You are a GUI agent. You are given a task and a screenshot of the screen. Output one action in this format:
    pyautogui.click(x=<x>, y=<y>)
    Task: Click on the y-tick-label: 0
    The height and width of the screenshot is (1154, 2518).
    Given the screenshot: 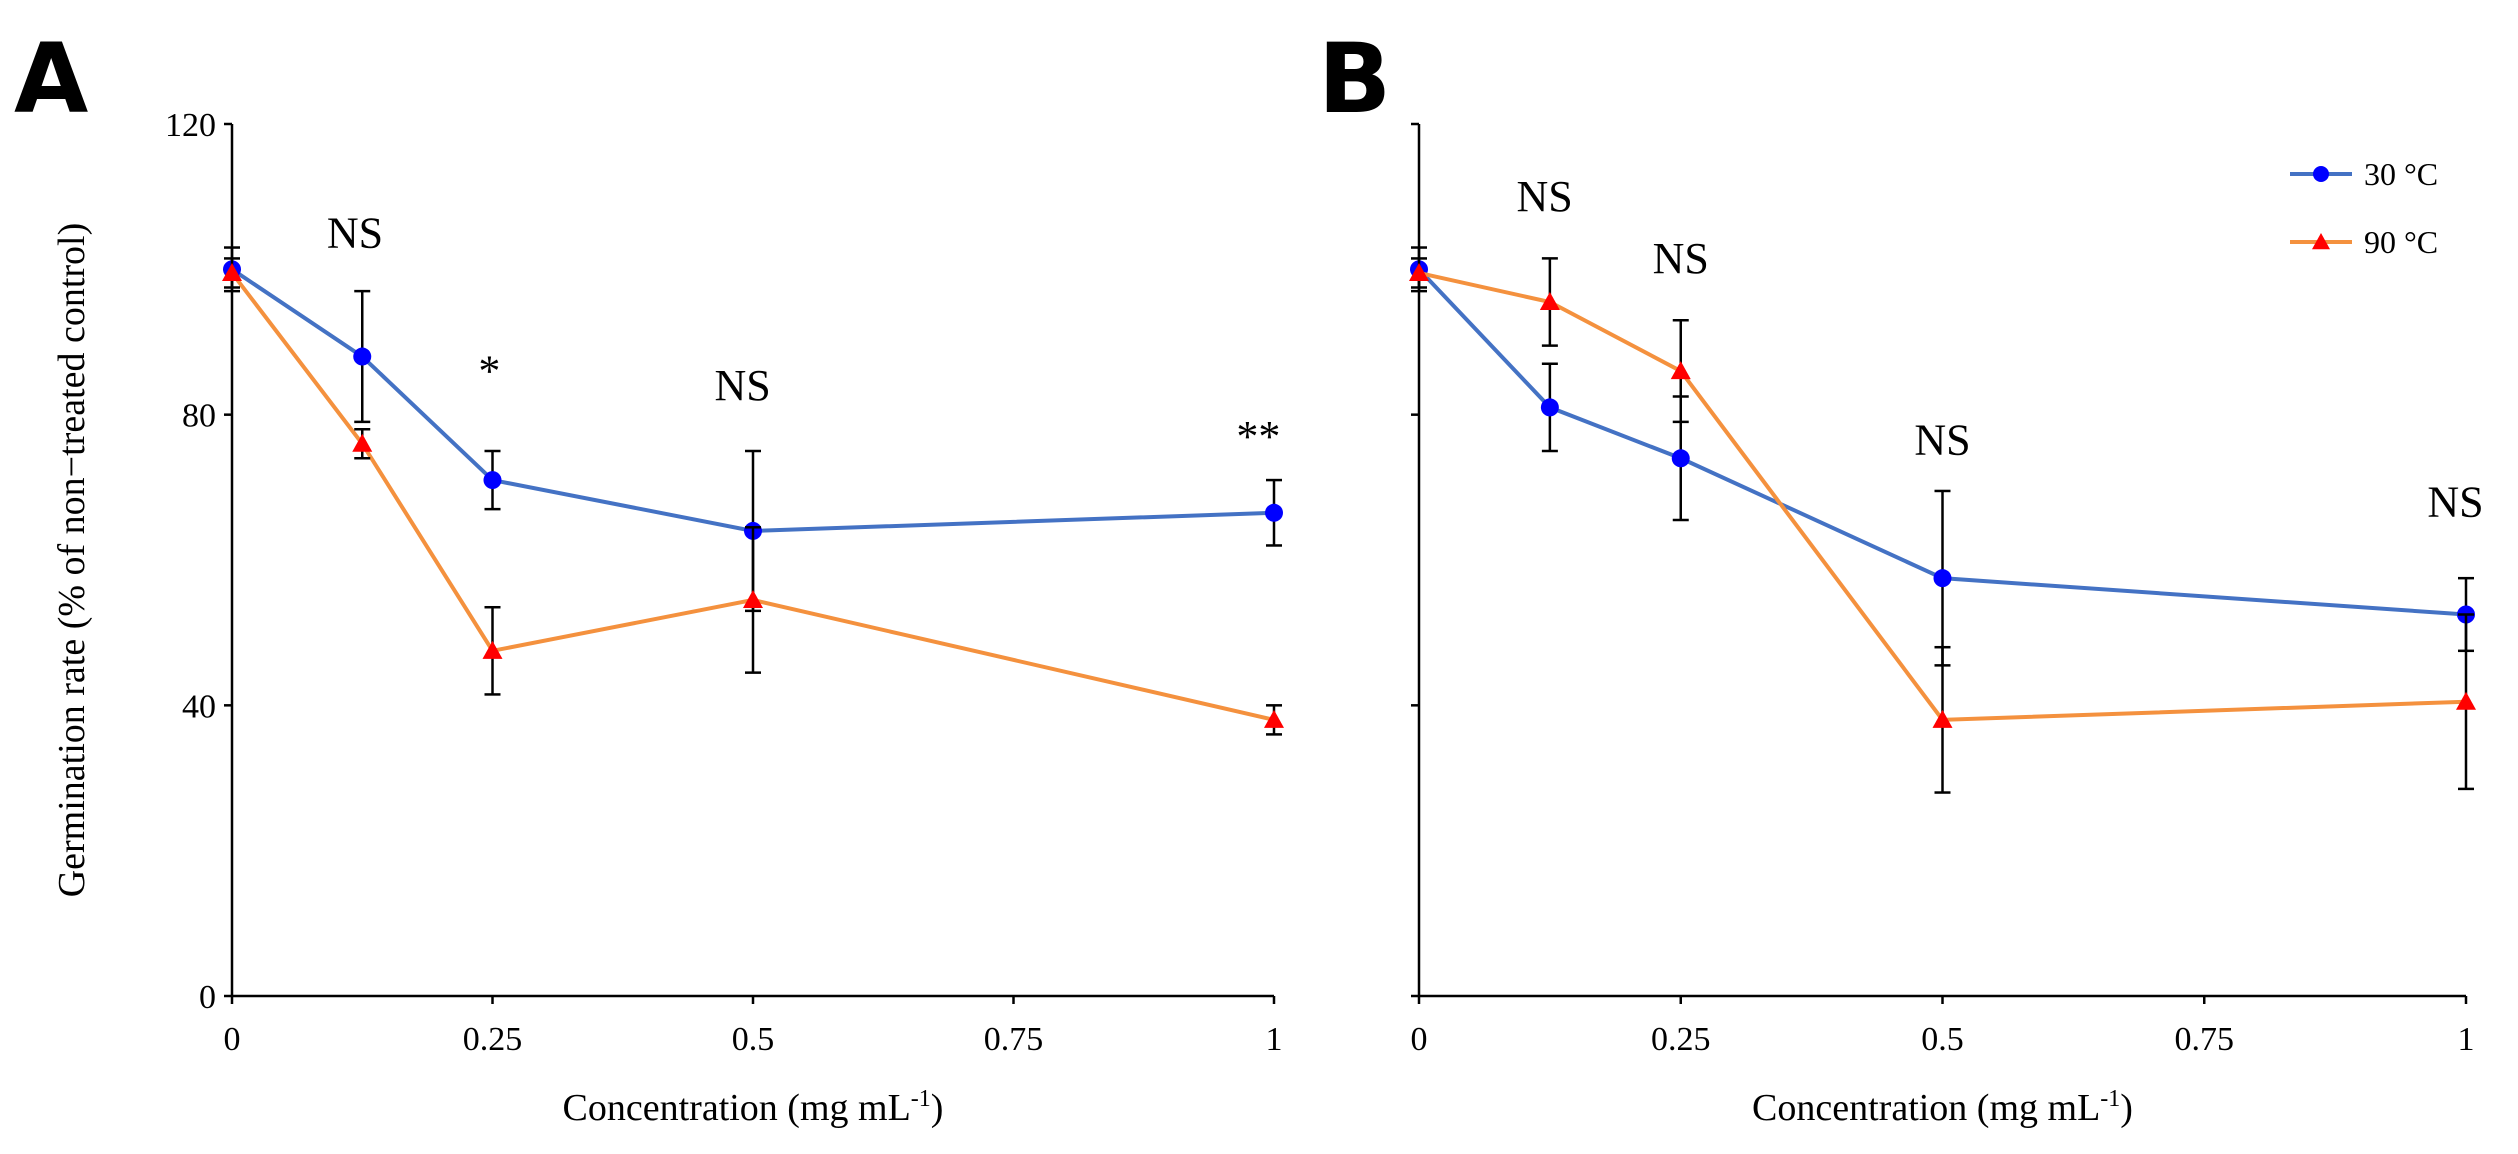 What is the action you would take?
    pyautogui.click(x=207, y=997)
    